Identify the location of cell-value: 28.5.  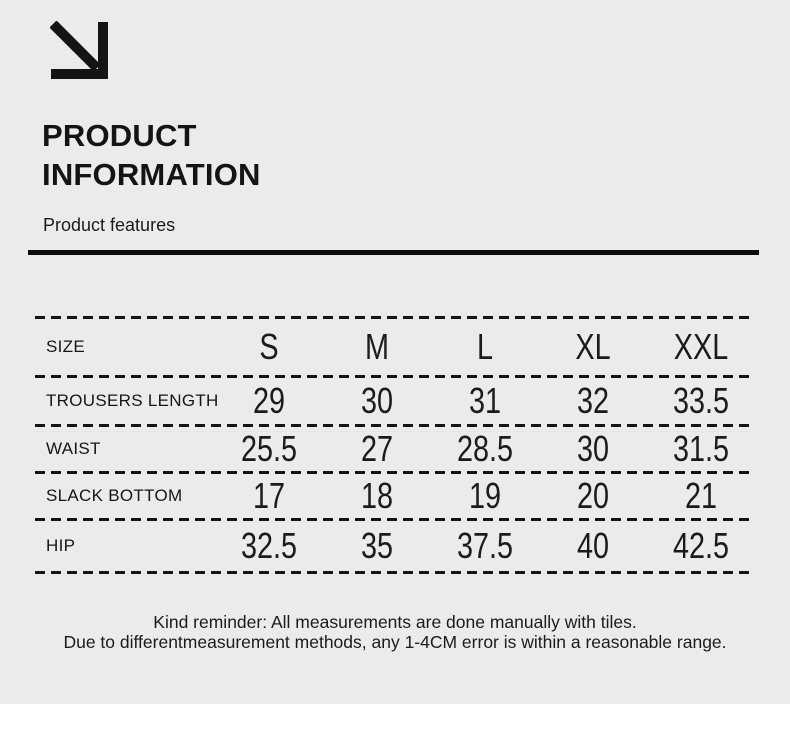
(485, 448).